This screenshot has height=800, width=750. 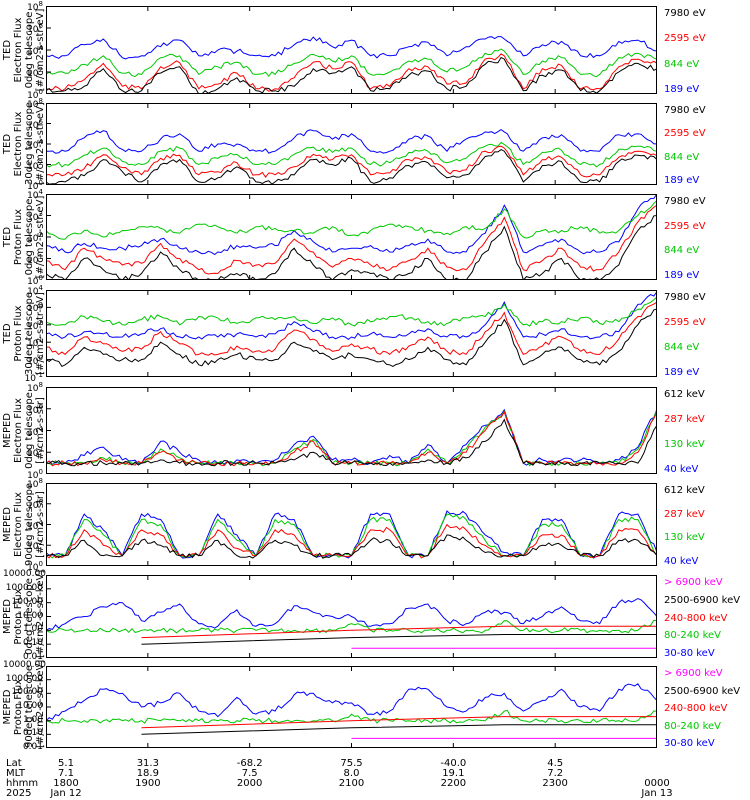 I want to click on plot-frame, so click(x=351, y=707).